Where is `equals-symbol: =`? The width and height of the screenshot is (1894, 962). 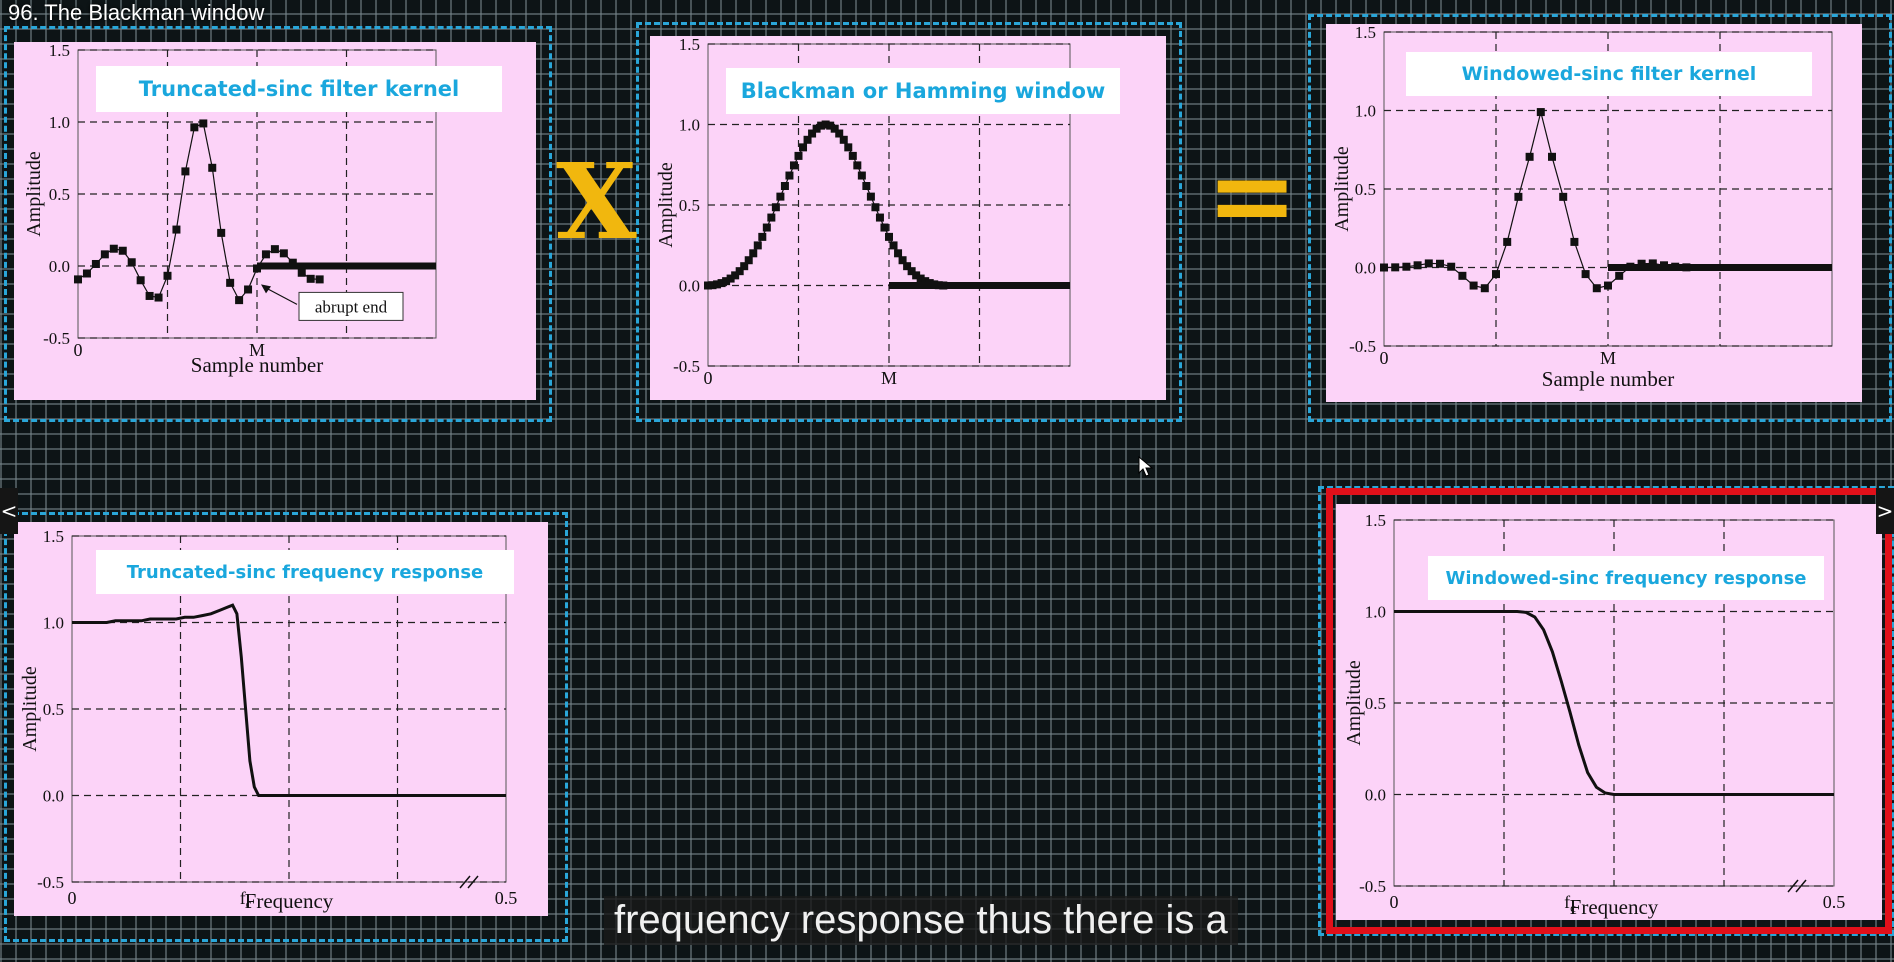
equals-symbol: = is located at coordinates (1252, 194).